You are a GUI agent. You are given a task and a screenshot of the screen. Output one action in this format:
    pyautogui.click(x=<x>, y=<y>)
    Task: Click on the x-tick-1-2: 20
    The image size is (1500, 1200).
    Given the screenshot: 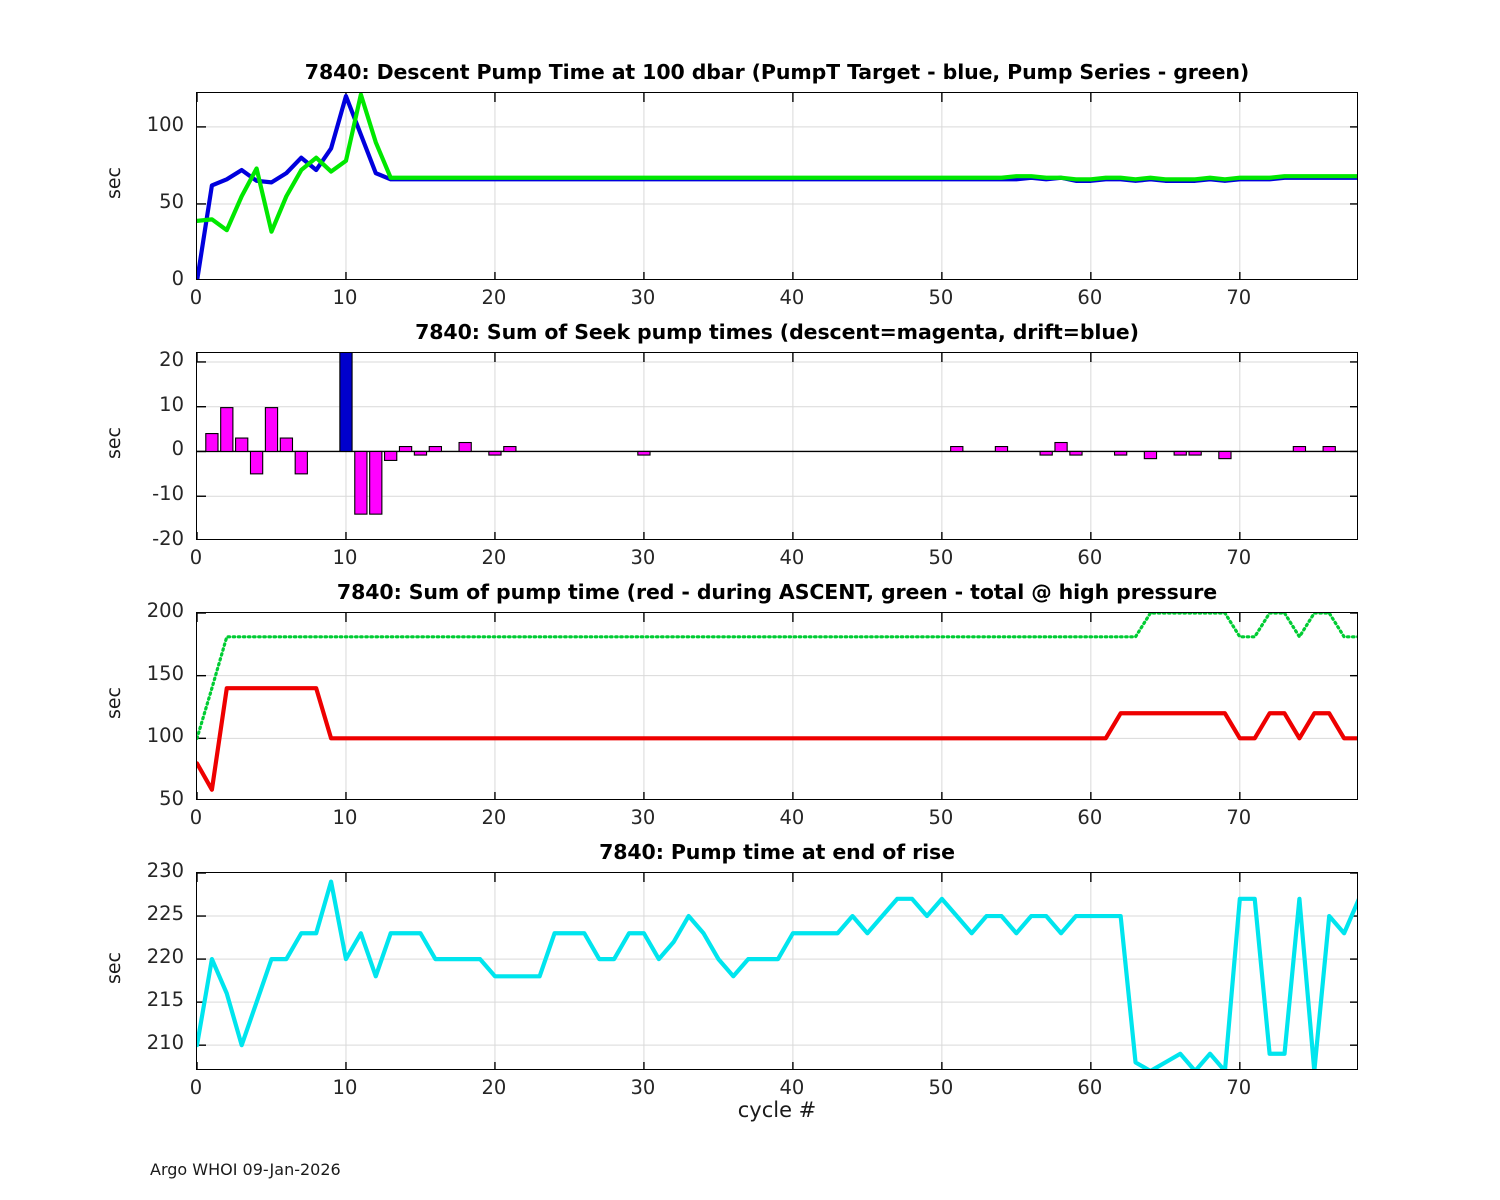 What is the action you would take?
    pyautogui.click(x=494, y=297)
    